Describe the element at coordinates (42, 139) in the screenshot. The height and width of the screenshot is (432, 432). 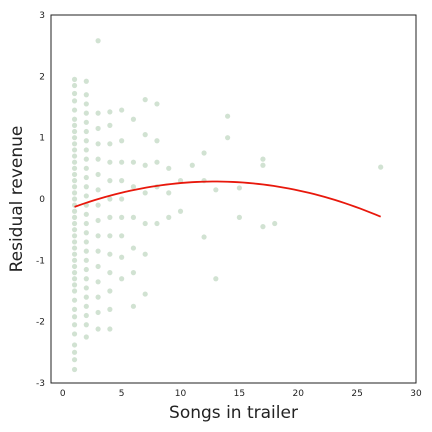
I see `y-tick-label: 1` at that location.